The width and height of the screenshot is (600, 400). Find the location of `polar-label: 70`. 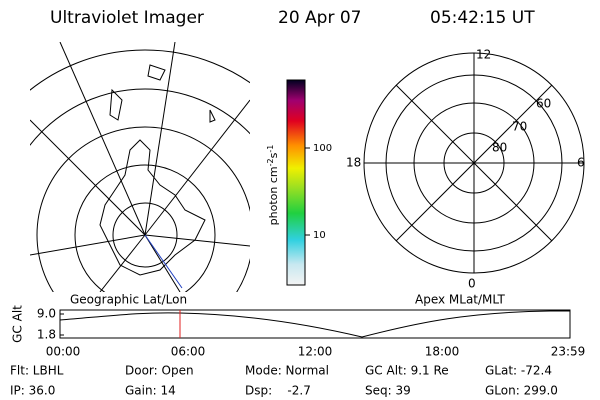

polar-label: 70 is located at coordinates (519, 127).